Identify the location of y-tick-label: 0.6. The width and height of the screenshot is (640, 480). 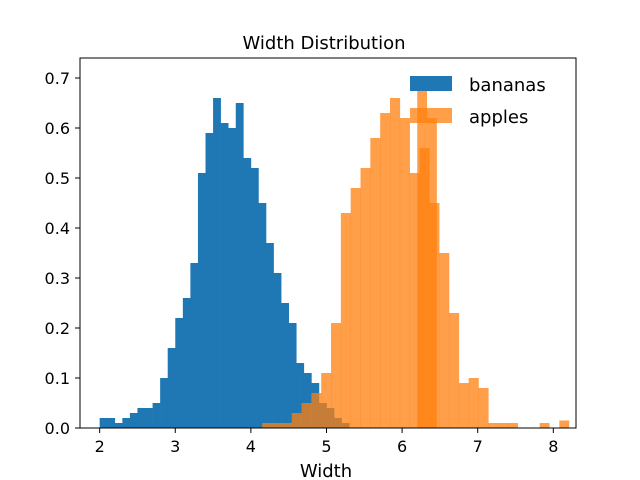
(57, 128).